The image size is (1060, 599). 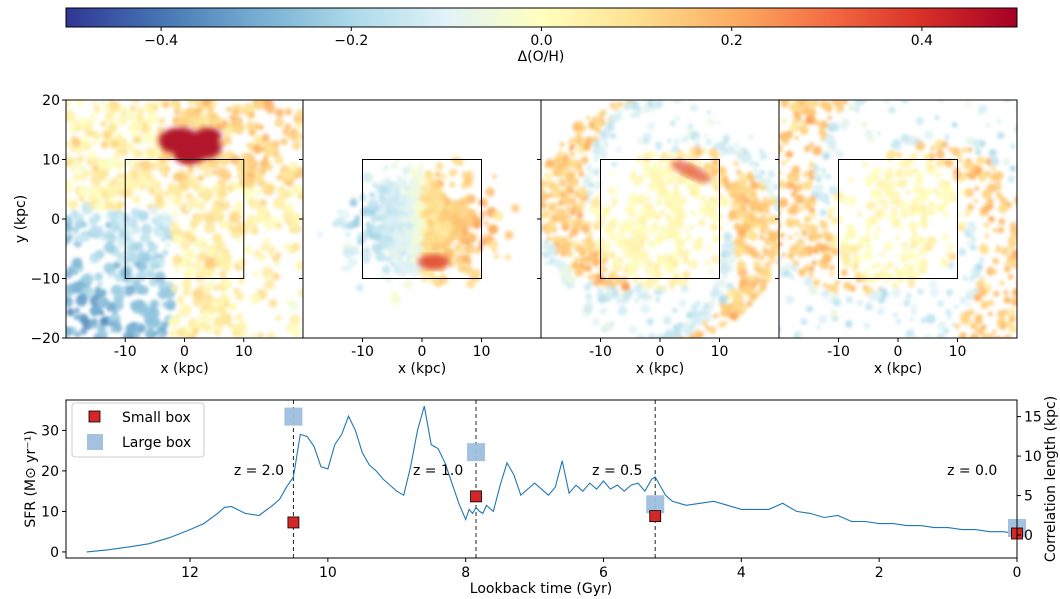 What do you see at coordinates (879, 573) in the screenshot?
I see `chart-x-tick-label: 2` at bounding box center [879, 573].